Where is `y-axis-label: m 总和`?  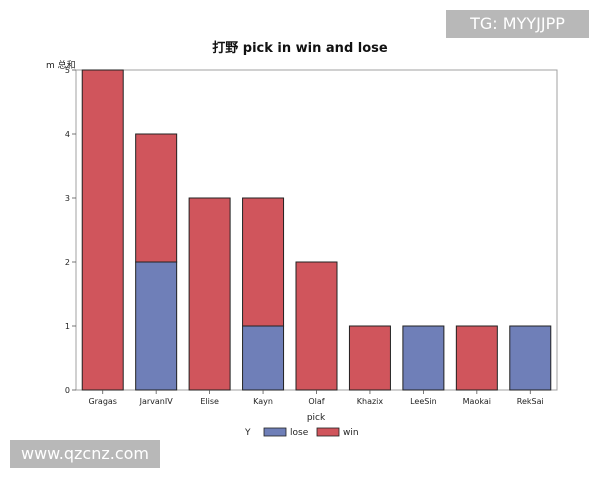 y-axis-label: m 总和 is located at coordinates (61, 65).